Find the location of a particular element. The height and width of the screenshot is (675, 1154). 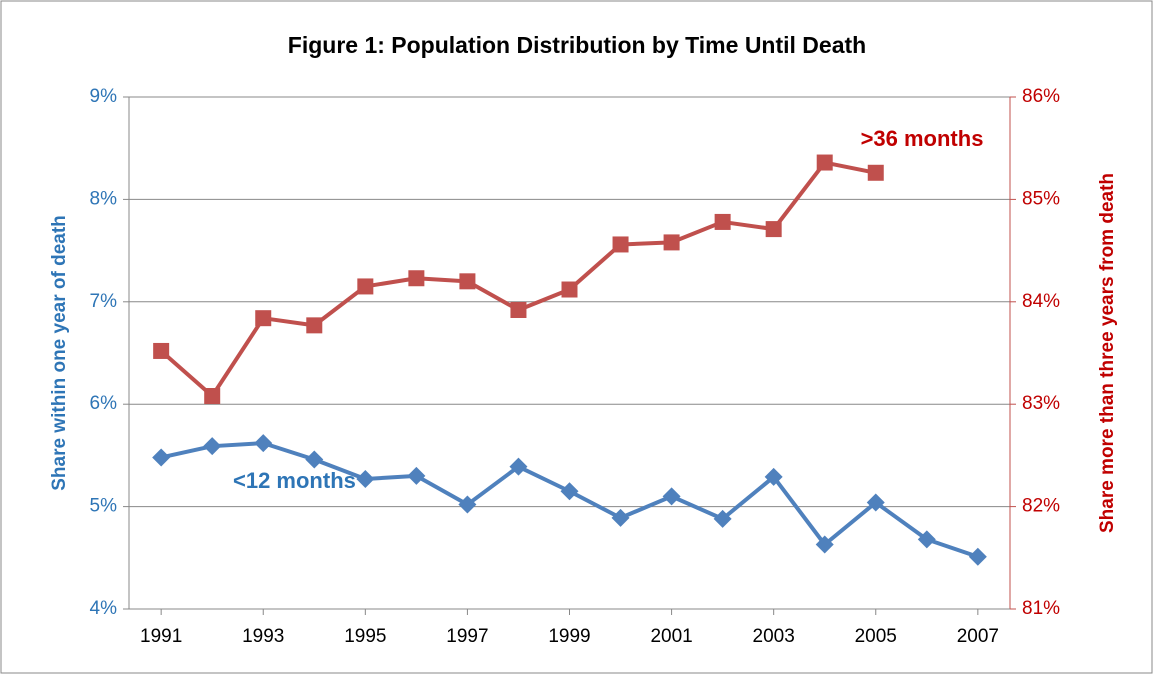

y-tick-label: 8% is located at coordinates (104, 198).